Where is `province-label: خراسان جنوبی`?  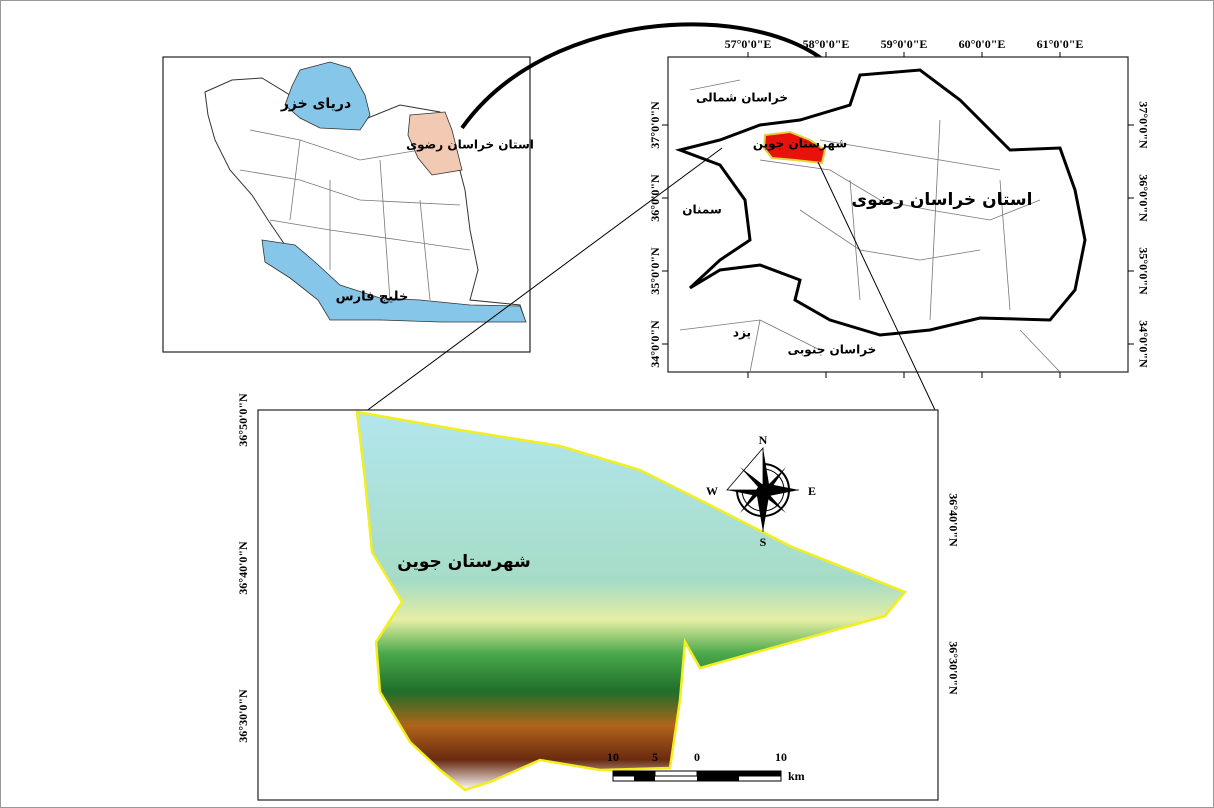 province-label: خراسان جنوبی is located at coordinates (832, 350).